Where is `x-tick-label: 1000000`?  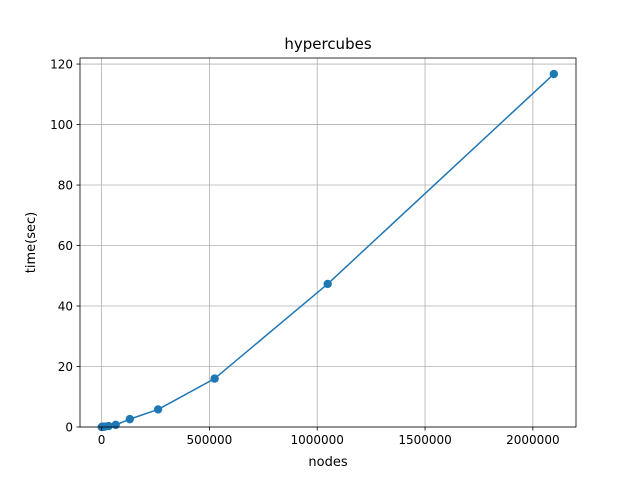 x-tick-label: 1000000 is located at coordinates (316, 440).